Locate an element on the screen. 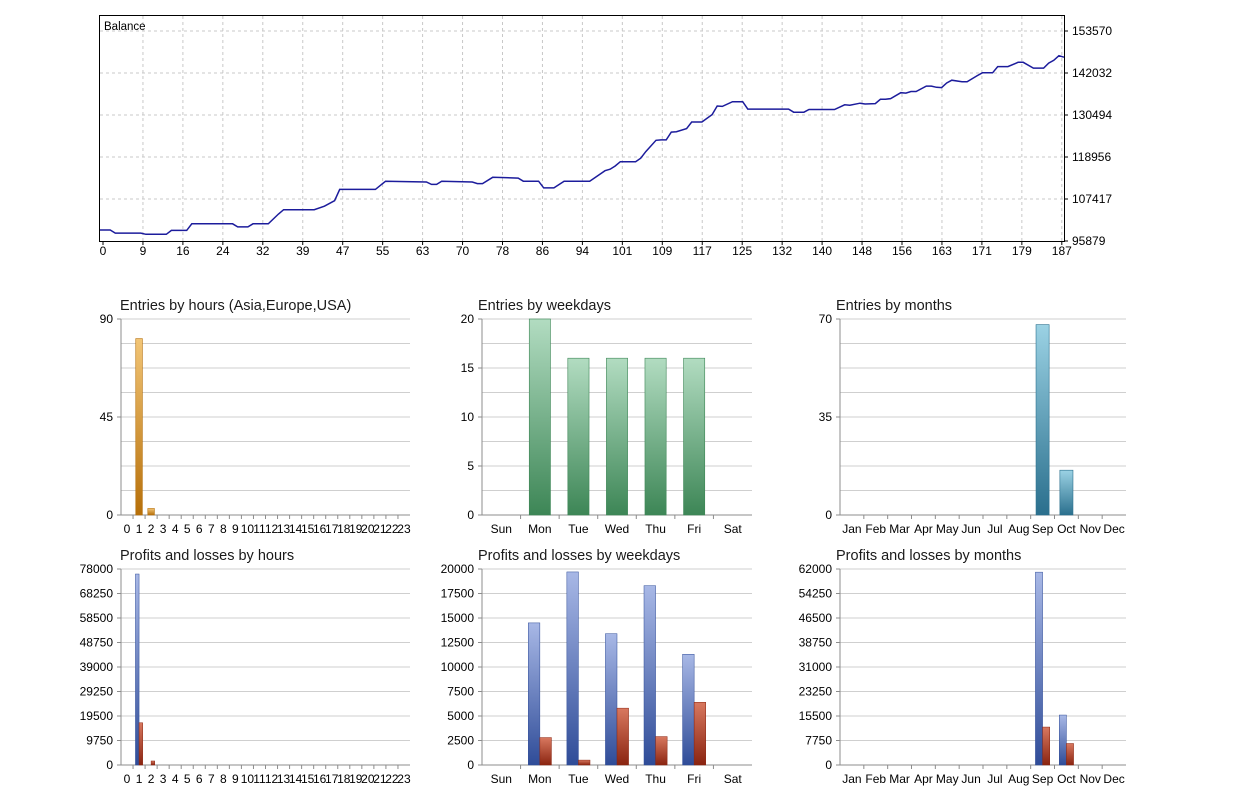 The width and height of the screenshot is (1234, 802). balance-y-tick-label: 153570 is located at coordinates (1092, 31).